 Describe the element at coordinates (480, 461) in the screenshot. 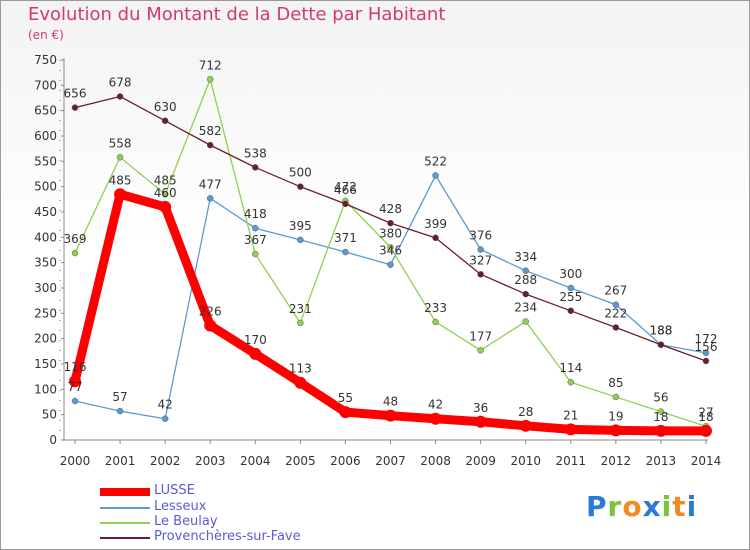

I see `x-tick-label: 2009` at that location.